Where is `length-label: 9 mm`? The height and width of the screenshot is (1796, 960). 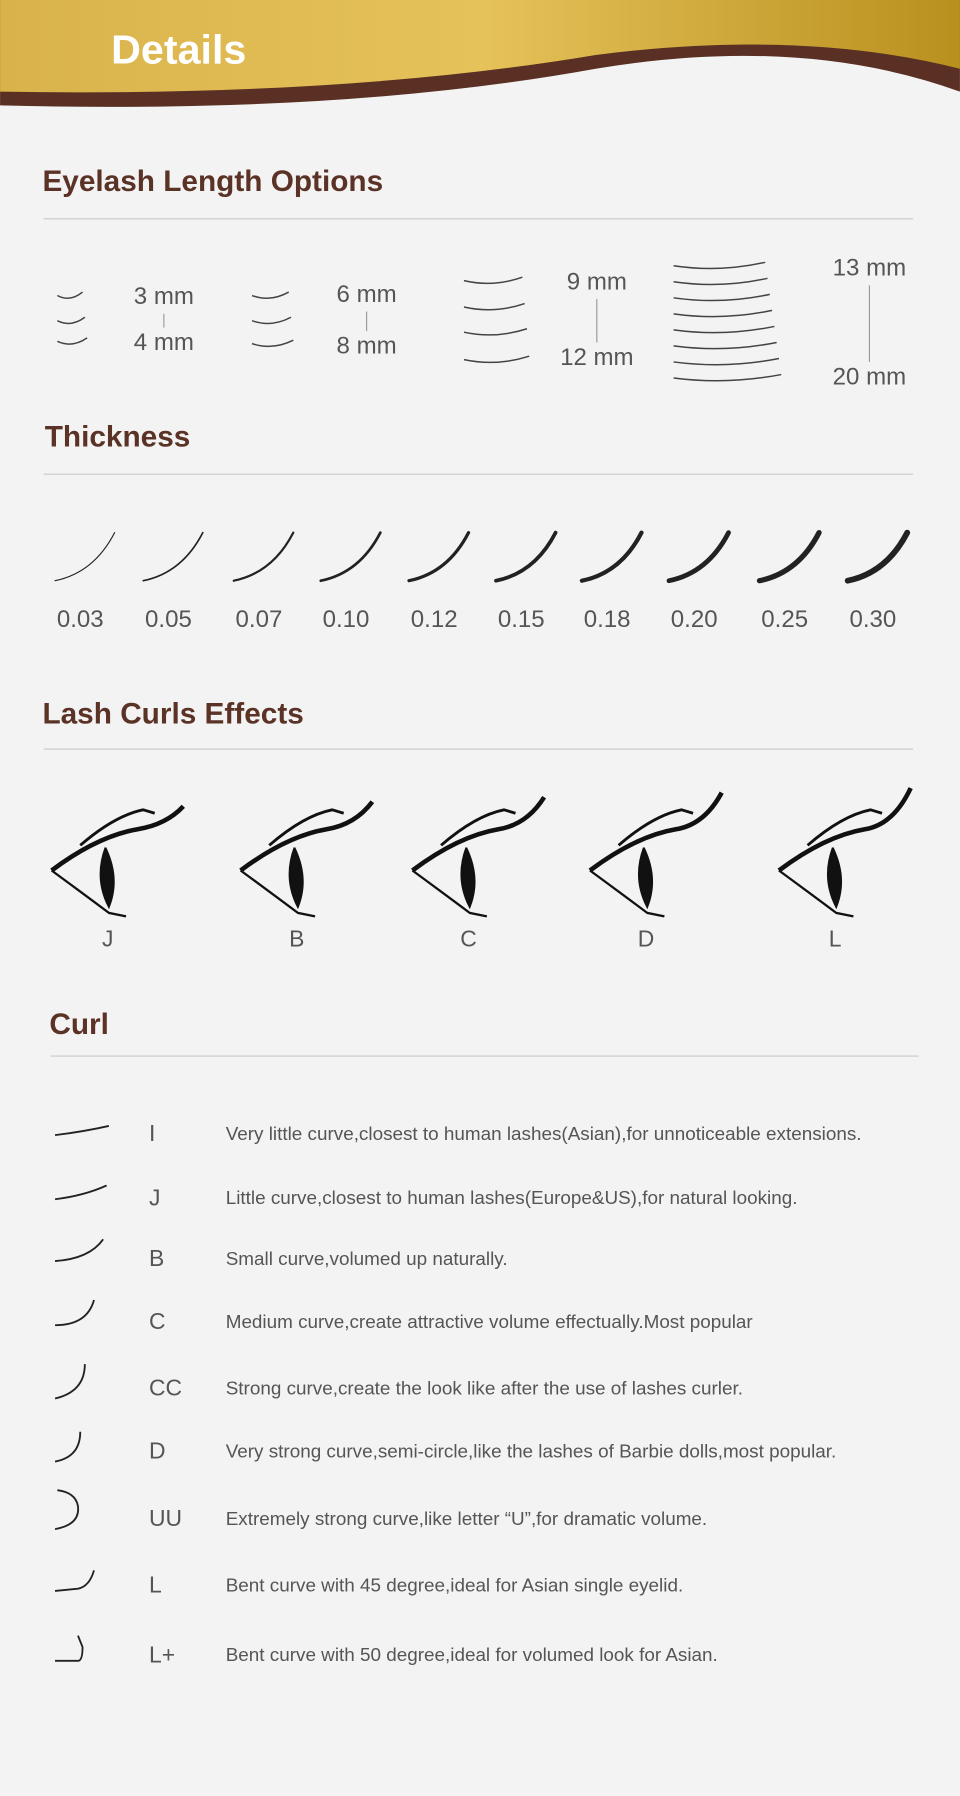 length-label: 9 mm is located at coordinates (597, 281).